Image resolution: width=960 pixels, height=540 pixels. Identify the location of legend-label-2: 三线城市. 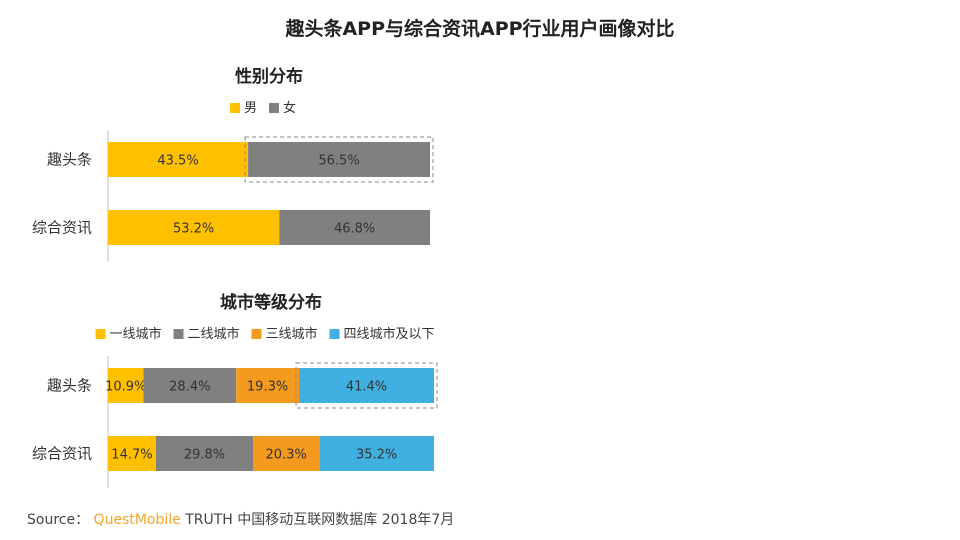
(292, 334).